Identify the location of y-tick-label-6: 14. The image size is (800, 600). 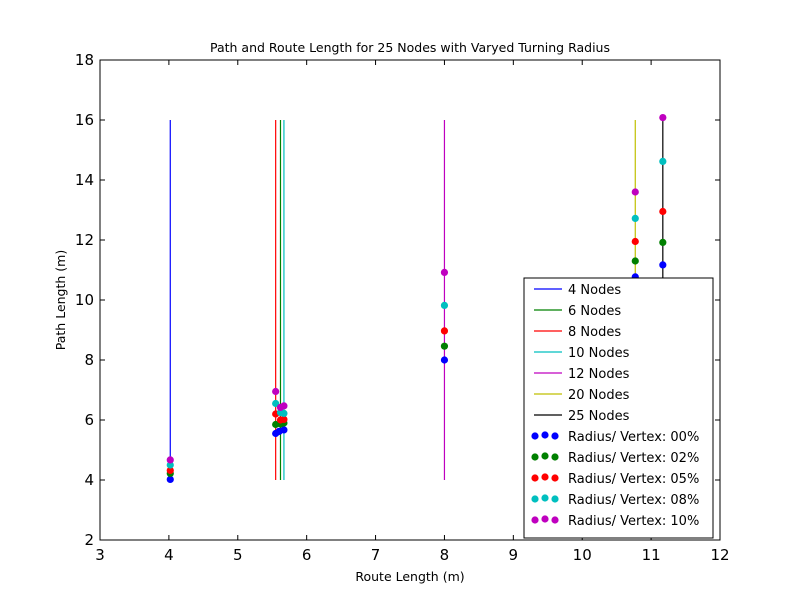
(84, 180).